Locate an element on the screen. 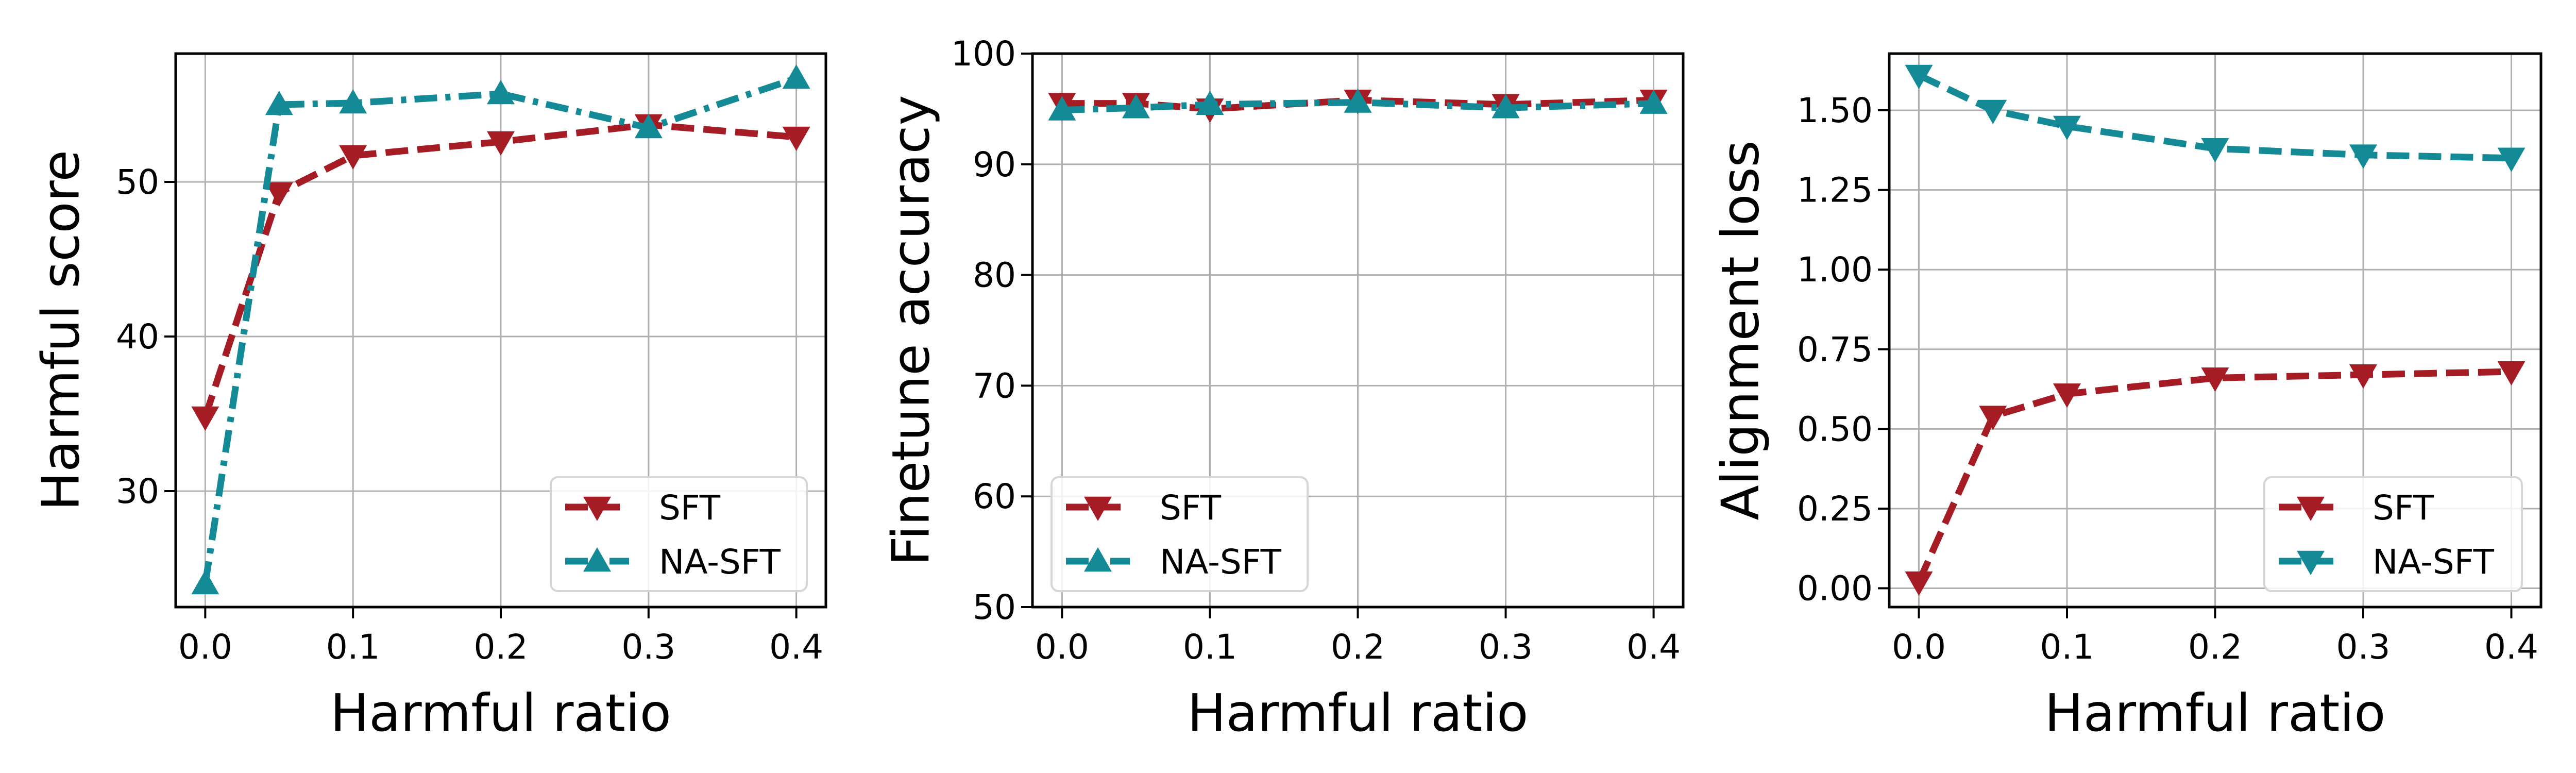 Image resolution: width=2576 pixels, height=773 pixels. y-axis-label: Alignment loss is located at coordinates (1740, 330).